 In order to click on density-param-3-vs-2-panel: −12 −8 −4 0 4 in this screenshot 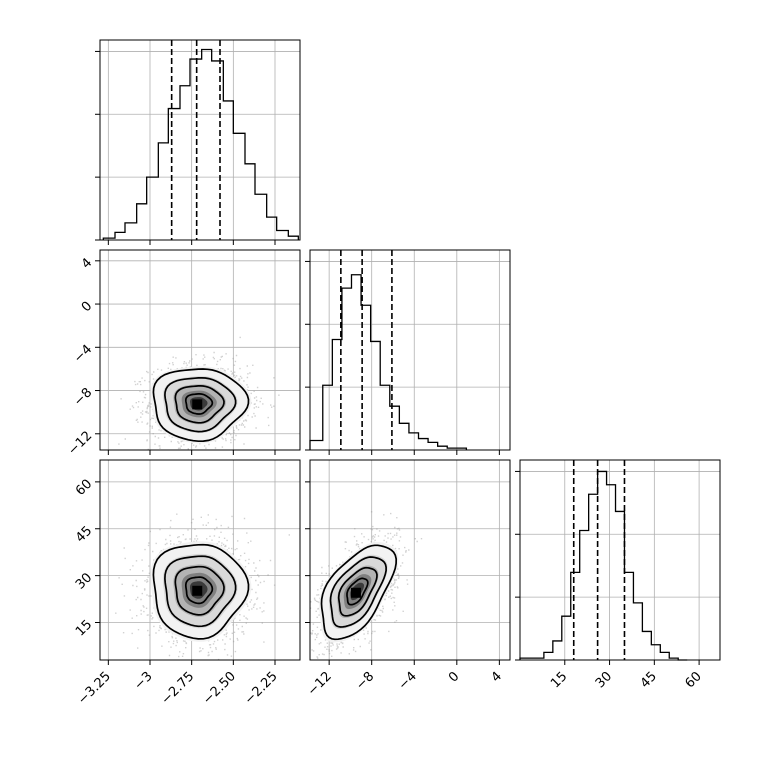, I will do `click(408, 579)`.